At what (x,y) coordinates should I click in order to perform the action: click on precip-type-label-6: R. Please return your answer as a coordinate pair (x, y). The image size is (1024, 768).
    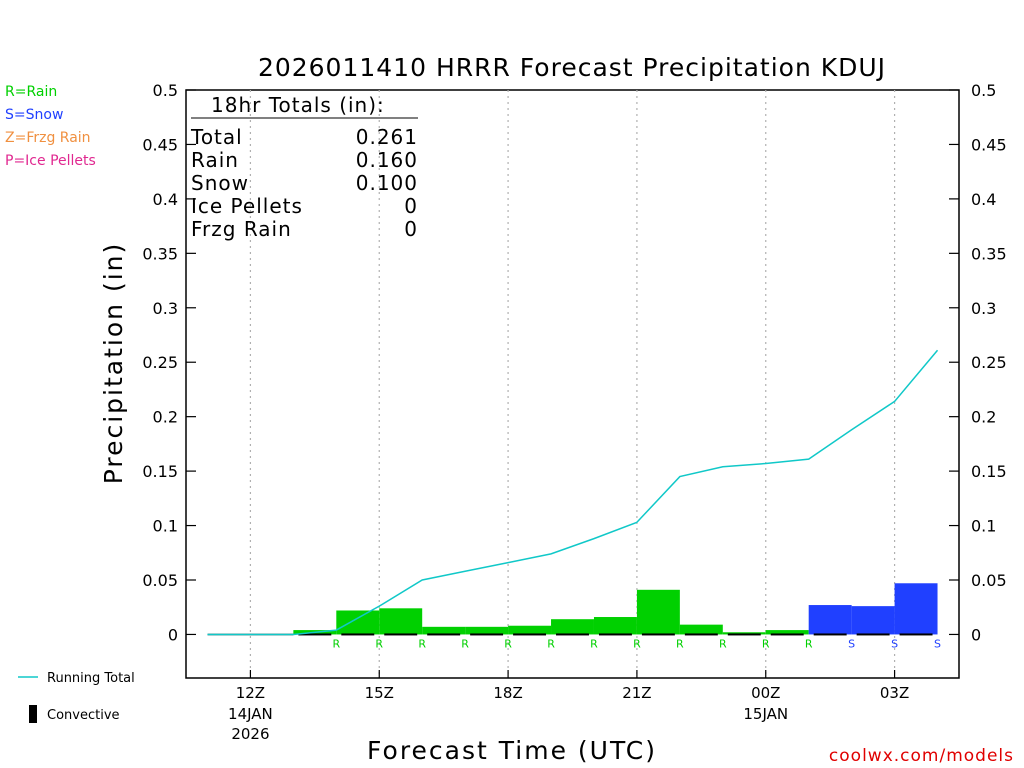
    Looking at the image, I should click on (594, 643).